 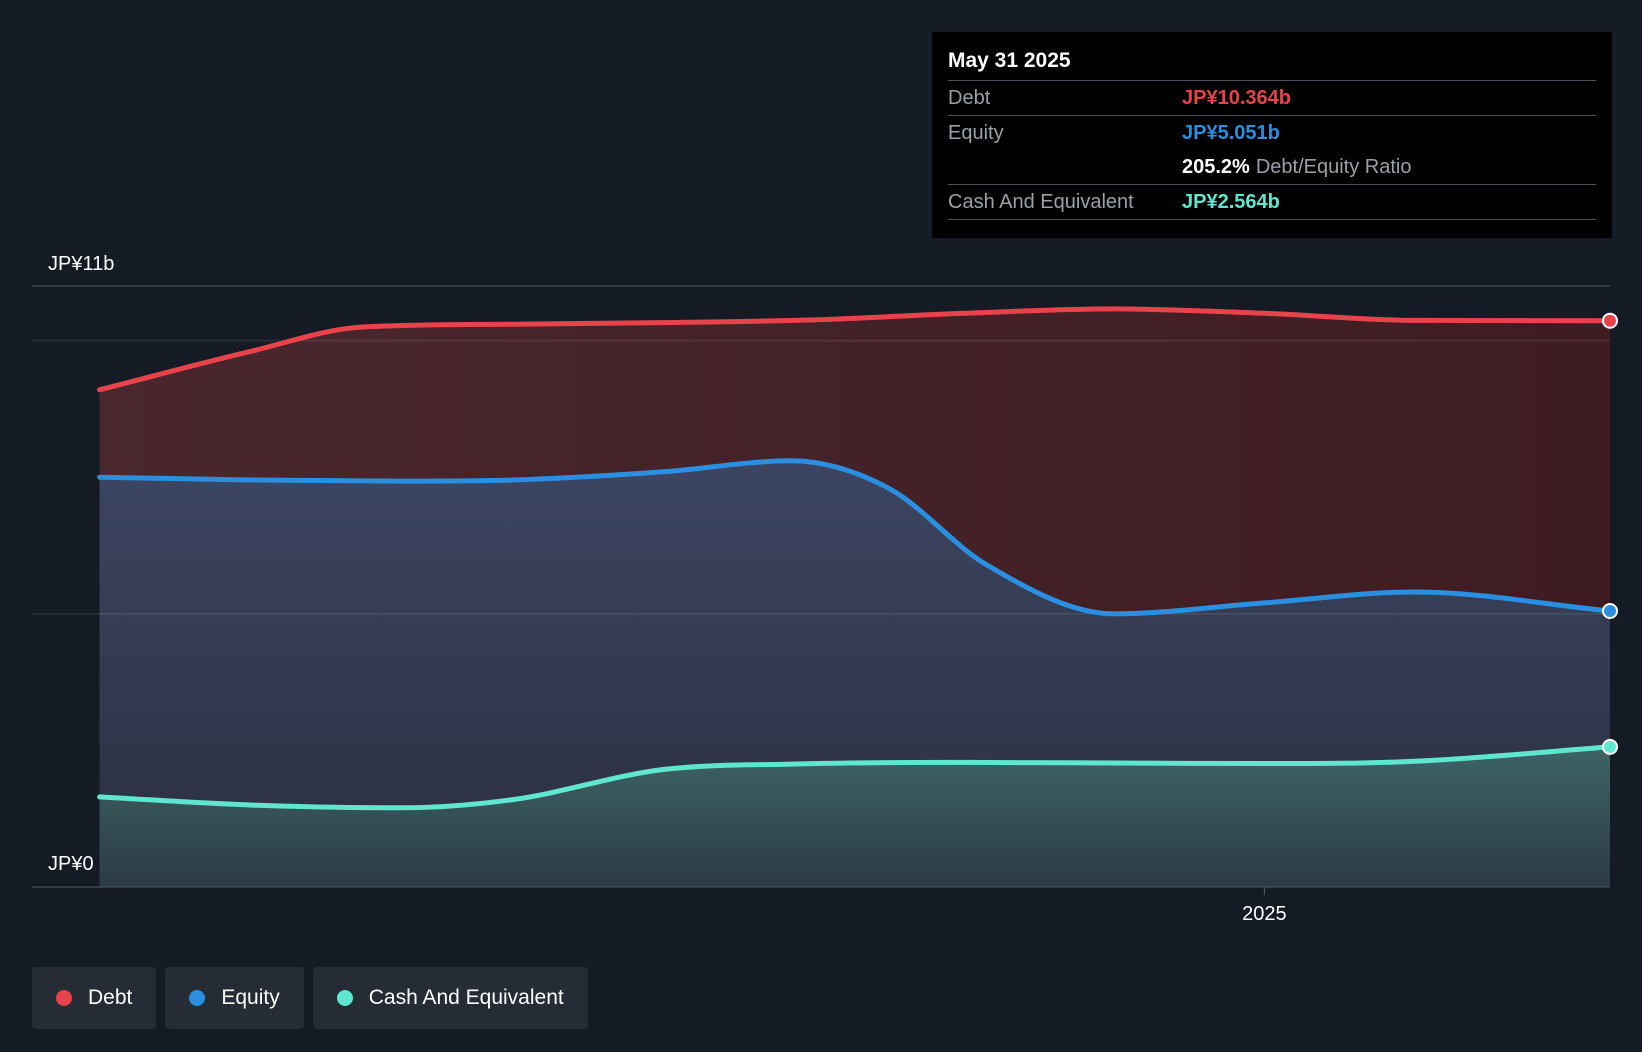 What do you see at coordinates (969, 98) in the screenshot?
I see `tooltip-debt-label: Debt` at bounding box center [969, 98].